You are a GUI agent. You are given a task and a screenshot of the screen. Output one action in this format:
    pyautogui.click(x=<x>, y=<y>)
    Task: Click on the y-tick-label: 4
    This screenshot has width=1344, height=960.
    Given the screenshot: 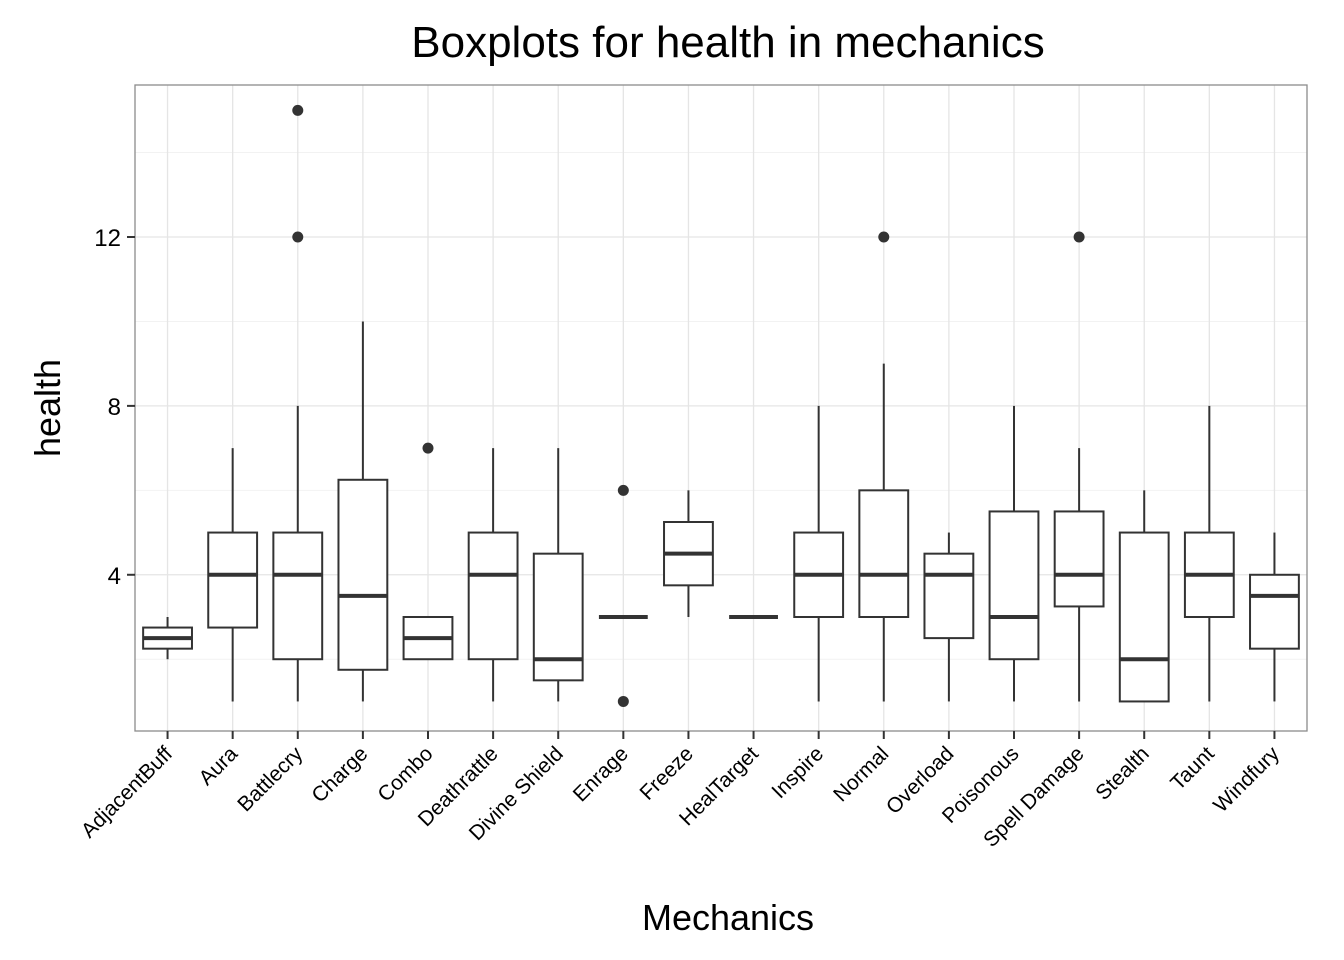 What is the action you would take?
    pyautogui.click(x=114, y=576)
    